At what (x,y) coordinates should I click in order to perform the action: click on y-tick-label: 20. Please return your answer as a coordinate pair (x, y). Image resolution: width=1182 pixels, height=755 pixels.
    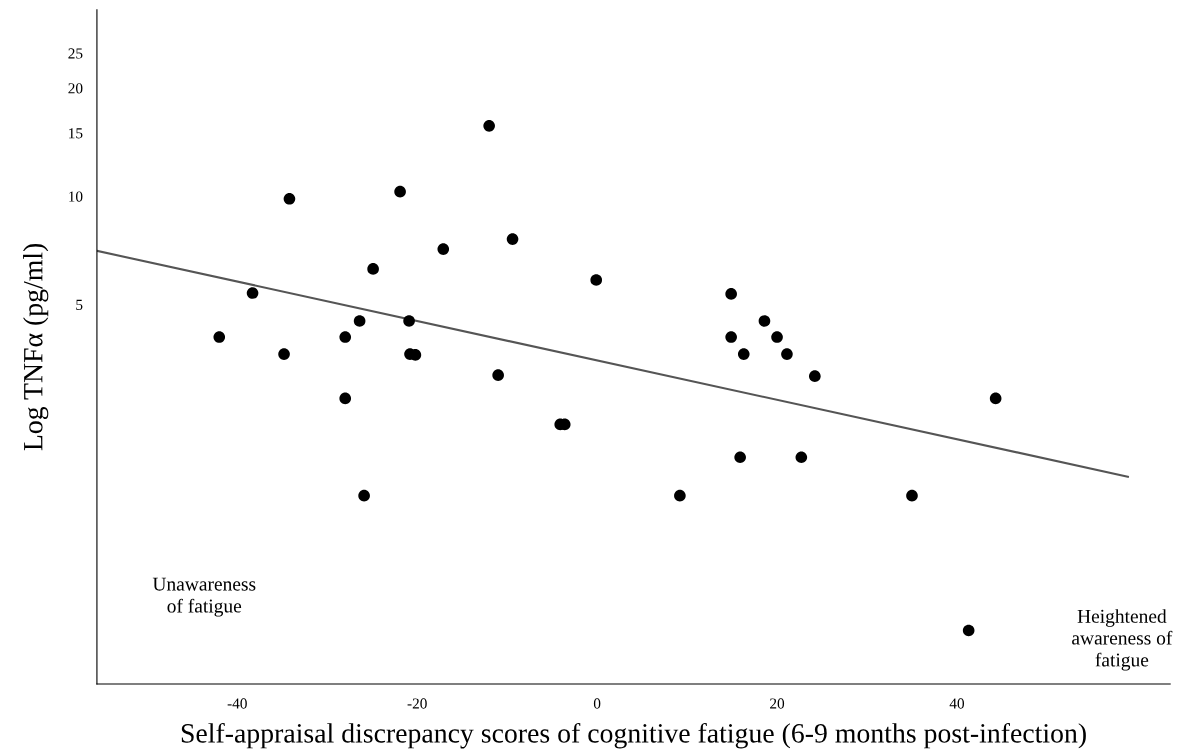
    Looking at the image, I should click on (75, 88).